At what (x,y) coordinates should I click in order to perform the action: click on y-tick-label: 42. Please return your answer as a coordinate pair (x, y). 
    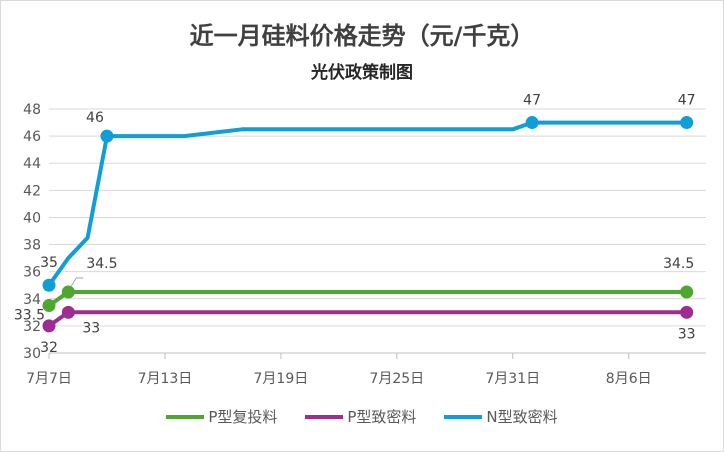
    Looking at the image, I should click on (32, 191).